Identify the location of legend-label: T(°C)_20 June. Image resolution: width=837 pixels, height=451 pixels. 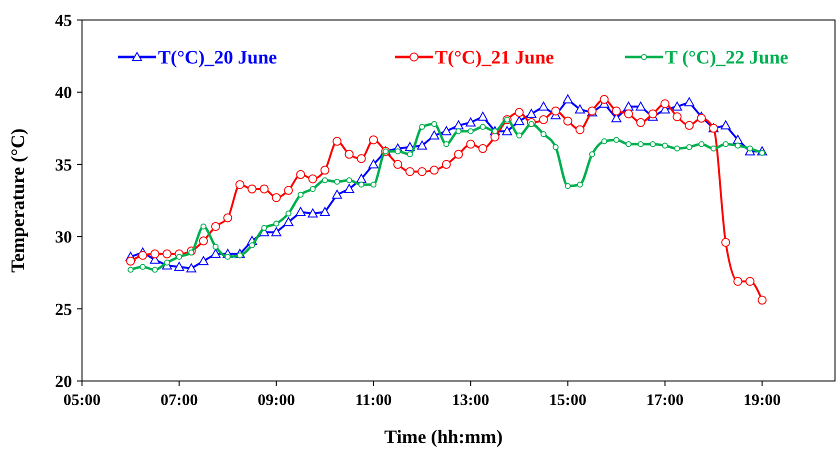
(217, 58).